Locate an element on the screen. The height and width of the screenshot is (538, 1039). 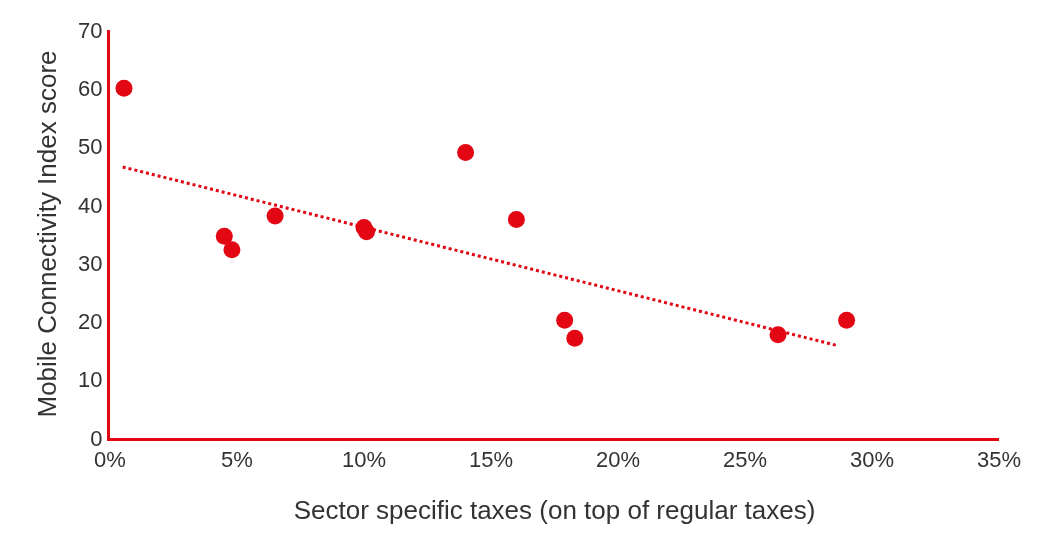
x-tick-label: 10% is located at coordinates (364, 460).